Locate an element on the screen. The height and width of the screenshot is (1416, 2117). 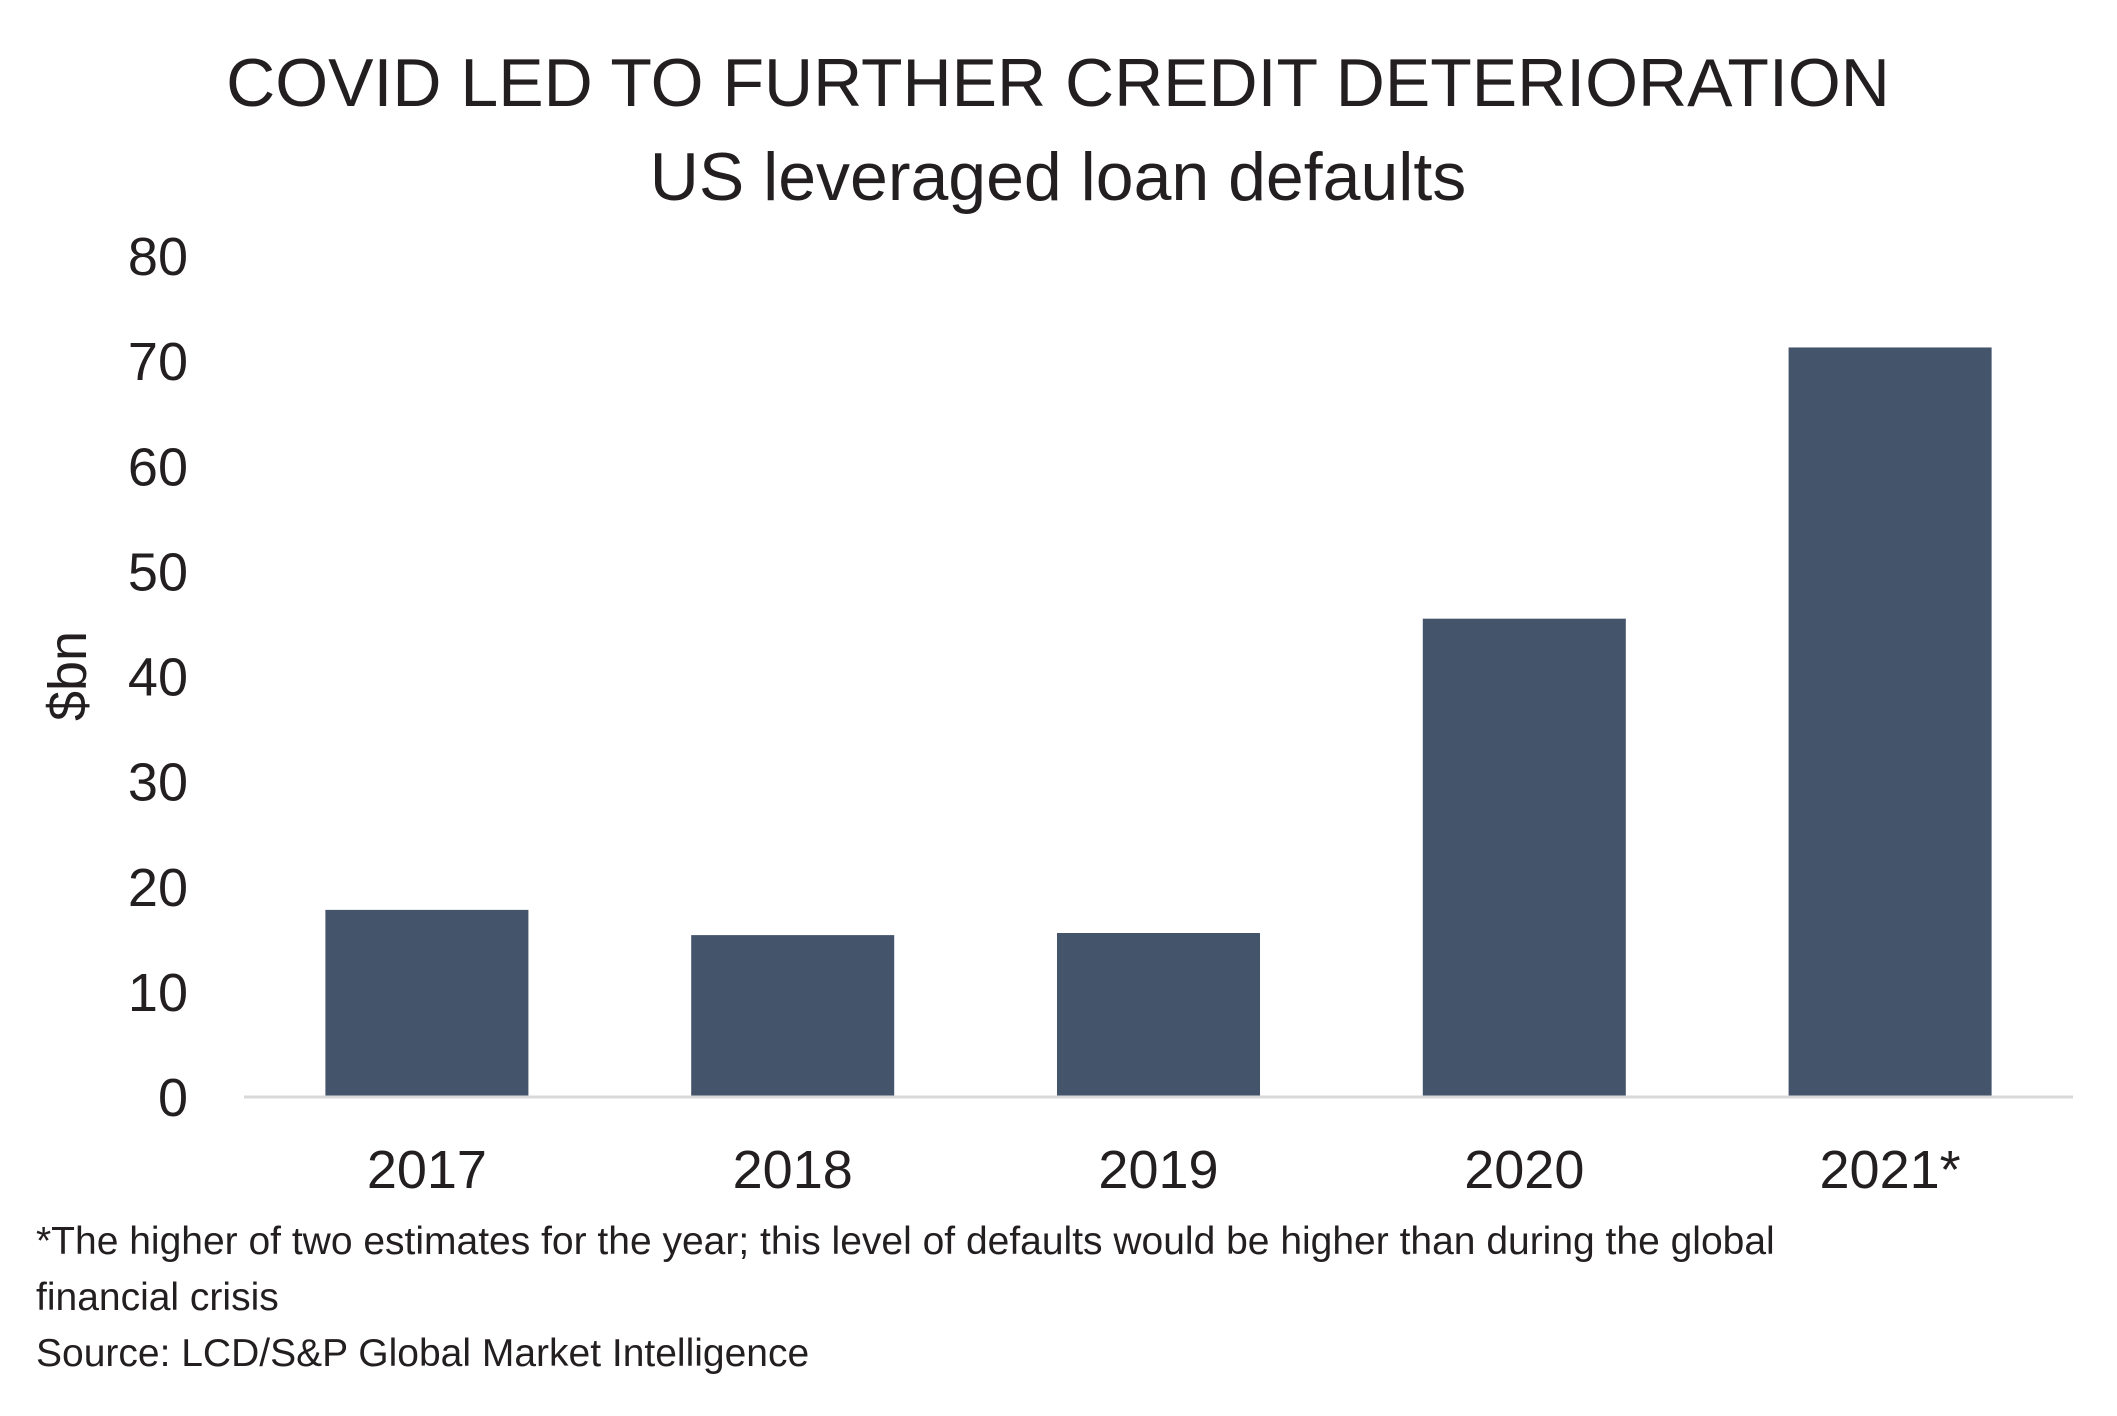
x-tick-labels: 2017 2018 2019 2020 2021* is located at coordinates (1164, 1170).